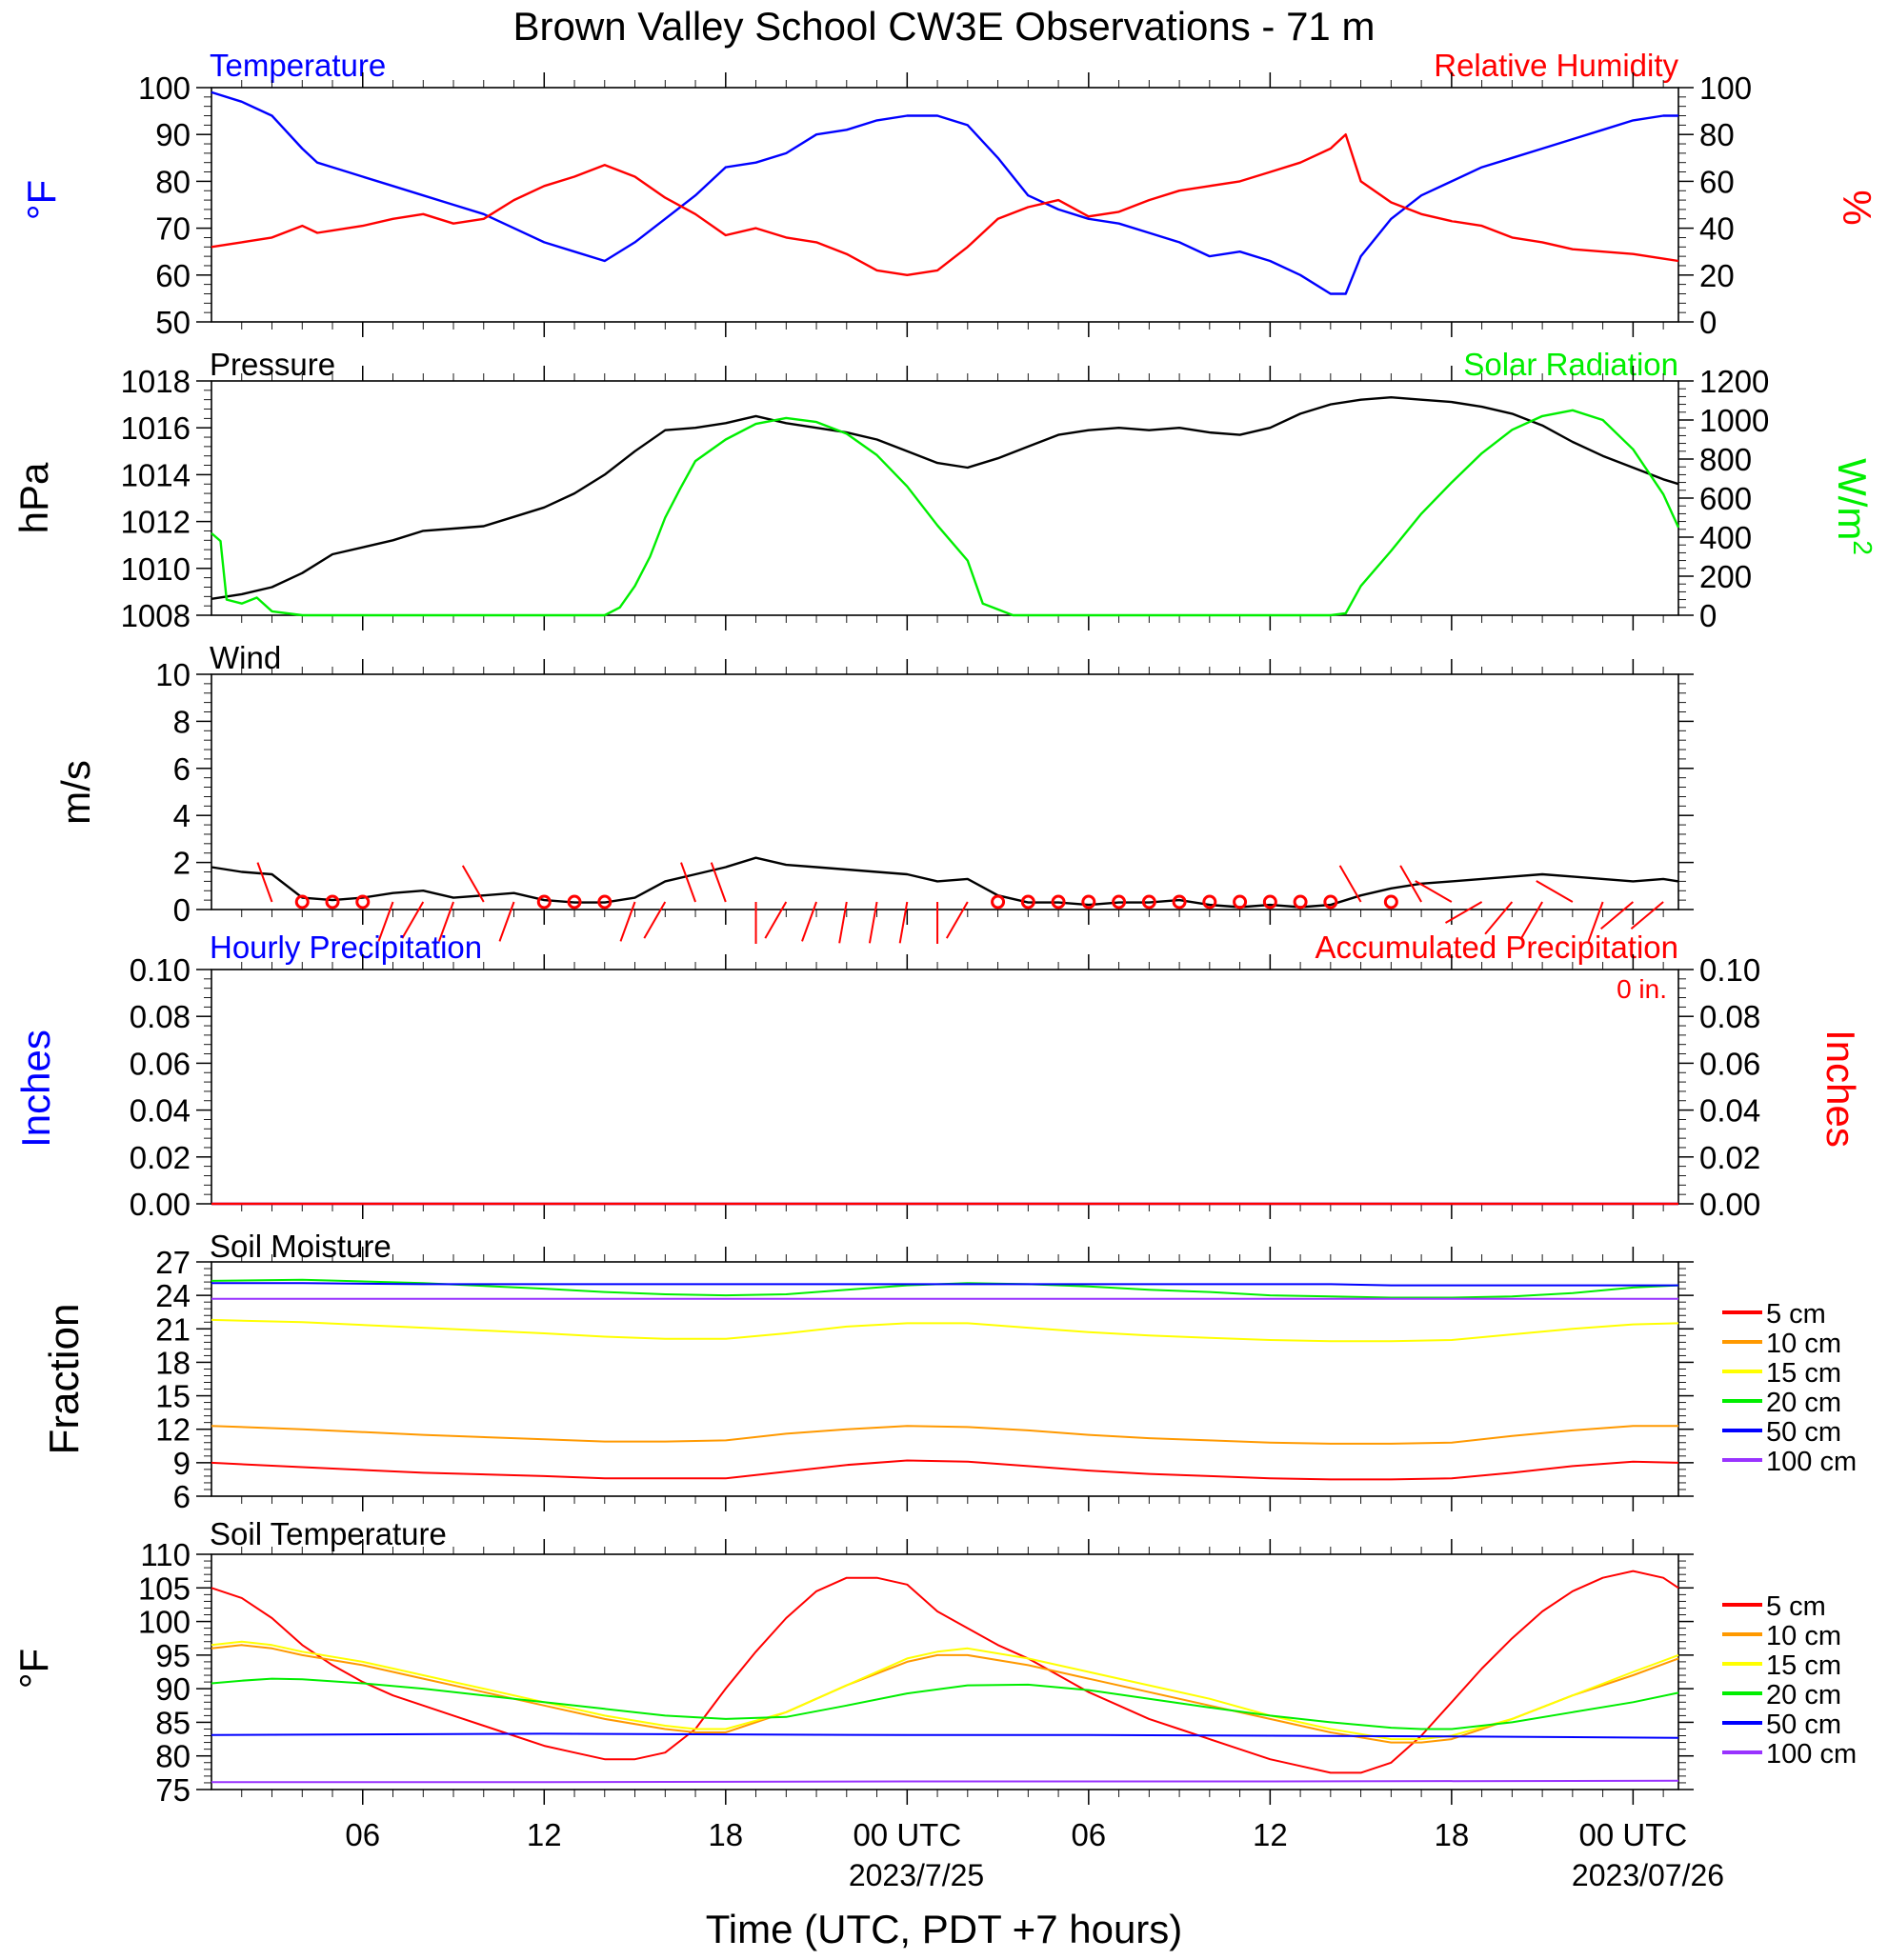 This screenshot has width=1888, height=1960. I want to click on x-tick-label: 18, so click(725, 1834).